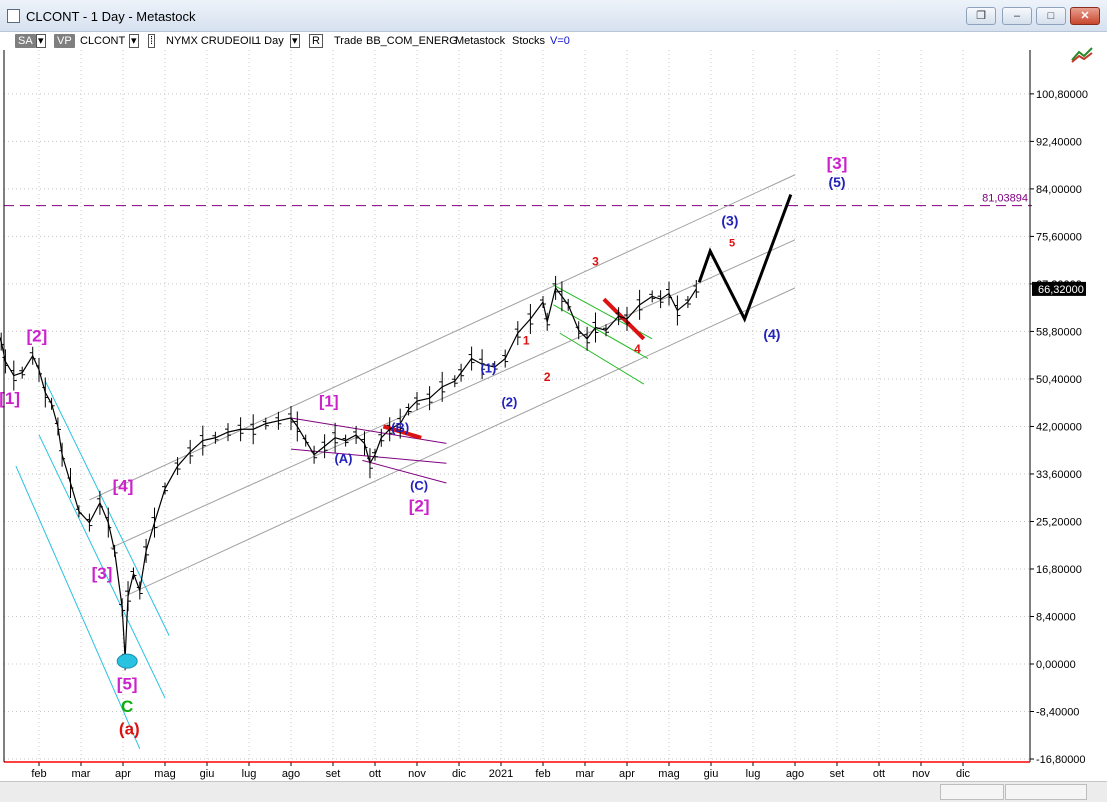 This screenshot has height=802, width=1107. What do you see at coordinates (553, 791) in the screenshot?
I see `status-bar` at bounding box center [553, 791].